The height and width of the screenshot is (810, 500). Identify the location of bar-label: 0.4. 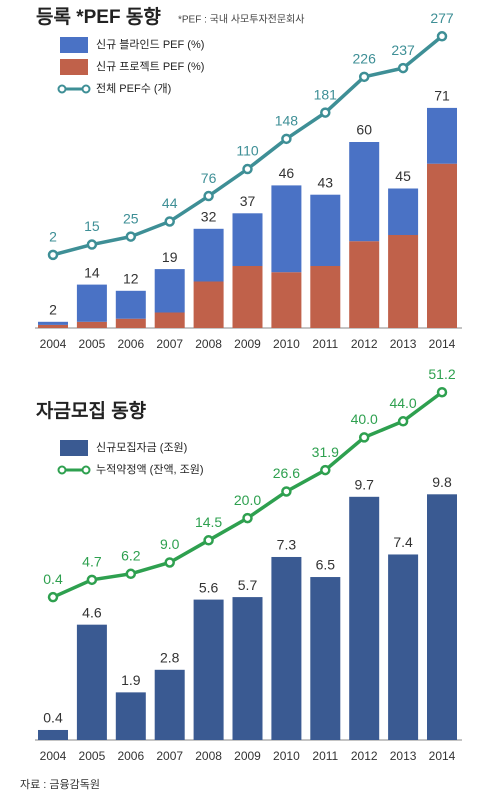
(53, 718).